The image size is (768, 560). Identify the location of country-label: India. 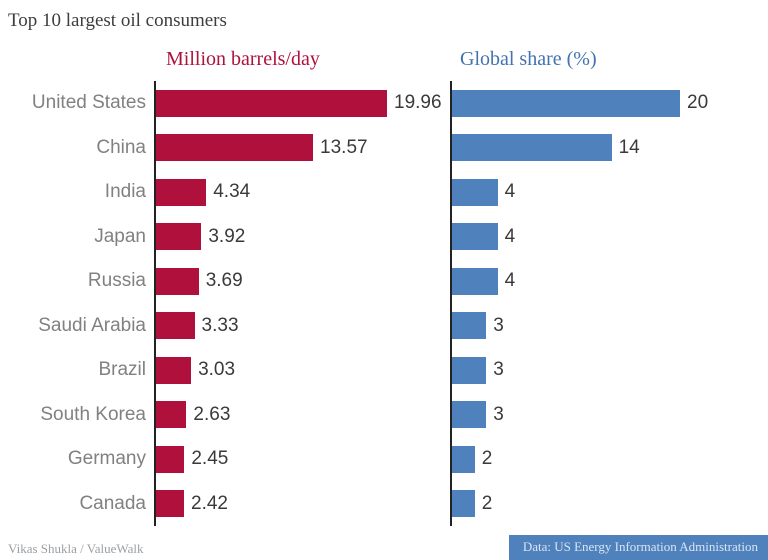
(125, 192).